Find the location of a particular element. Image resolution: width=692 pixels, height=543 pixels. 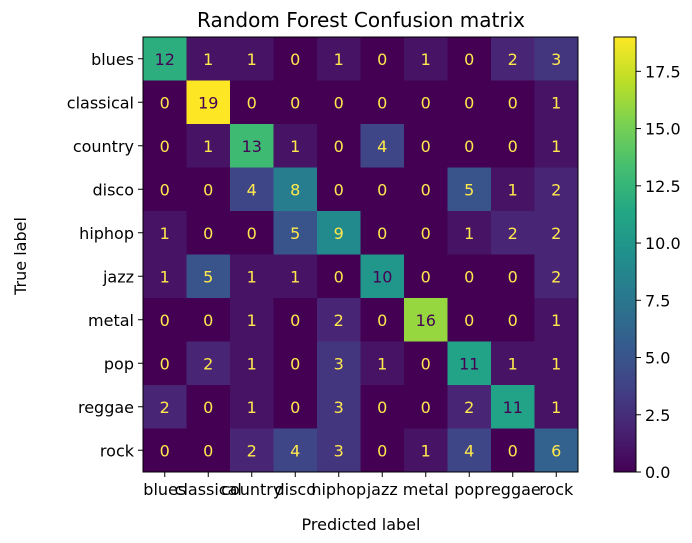

heatmap-cell-value: 5 is located at coordinates (469, 189).